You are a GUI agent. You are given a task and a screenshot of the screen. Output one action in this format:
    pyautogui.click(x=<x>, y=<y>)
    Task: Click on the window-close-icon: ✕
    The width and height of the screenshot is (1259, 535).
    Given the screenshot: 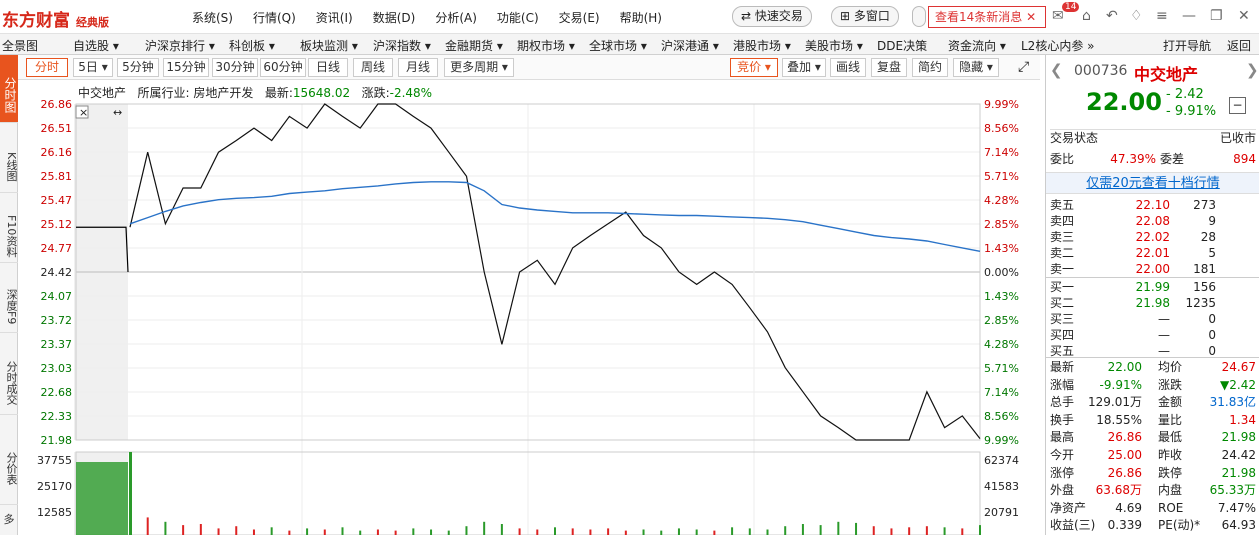 What is the action you would take?
    pyautogui.click(x=1244, y=16)
    